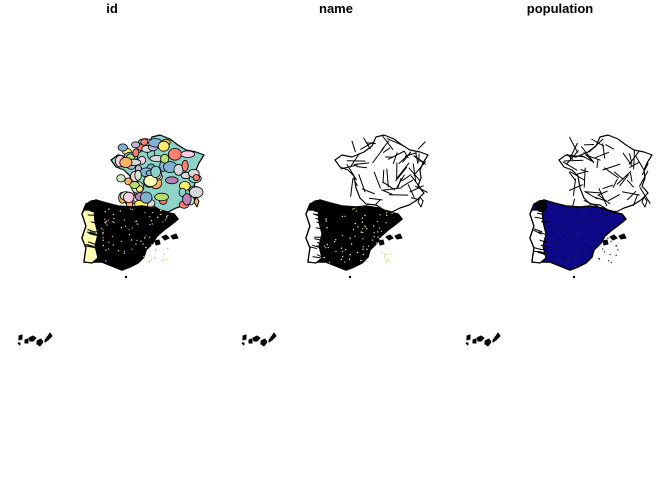  What do you see at coordinates (336, 8) in the screenshot?
I see `panel-title-name: name` at bounding box center [336, 8].